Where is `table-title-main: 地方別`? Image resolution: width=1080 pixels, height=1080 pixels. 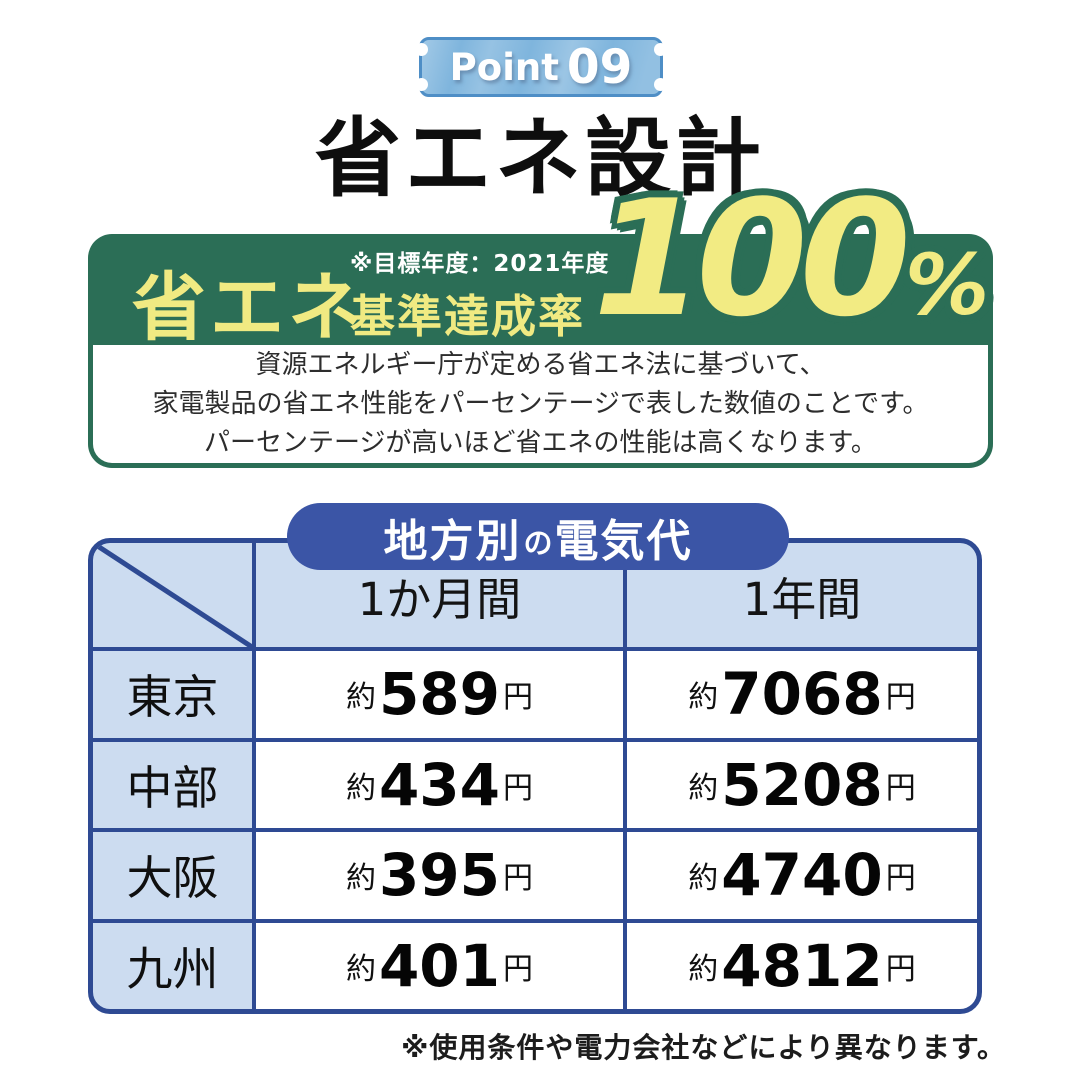 table-title-main: 地方別 is located at coordinates (452, 541).